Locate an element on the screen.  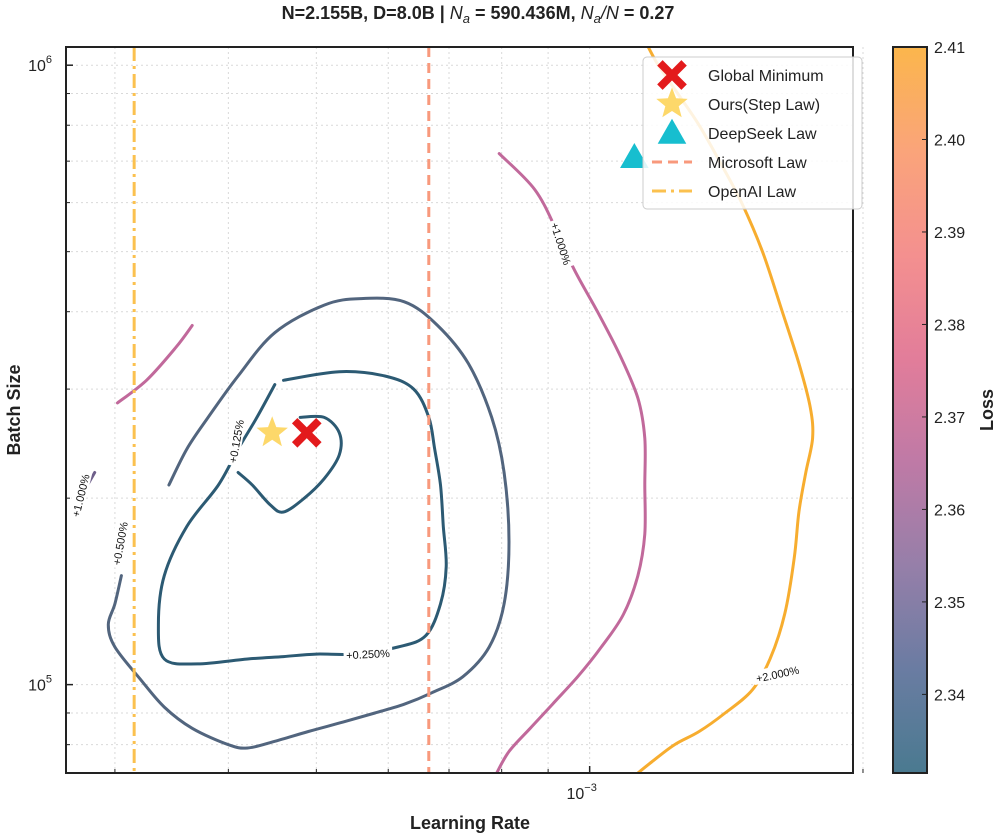
legend-entry-label: Global Minimum is located at coordinates (766, 76).